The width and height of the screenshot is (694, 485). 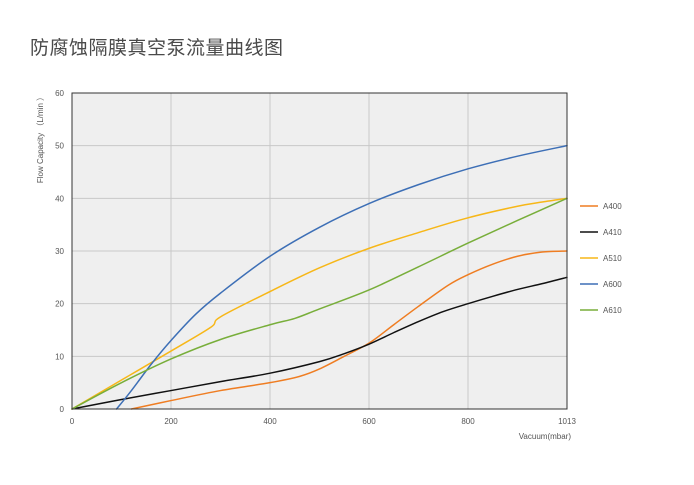 I want to click on legend-label-a600: A600, so click(x=612, y=284).